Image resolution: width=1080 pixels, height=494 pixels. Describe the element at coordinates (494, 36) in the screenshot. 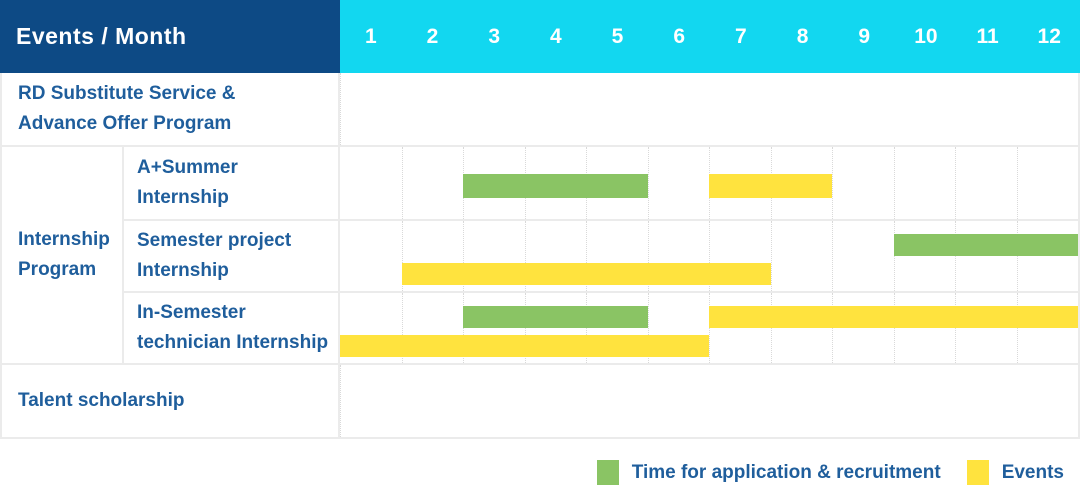

I see `month-header-3: 3` at that location.